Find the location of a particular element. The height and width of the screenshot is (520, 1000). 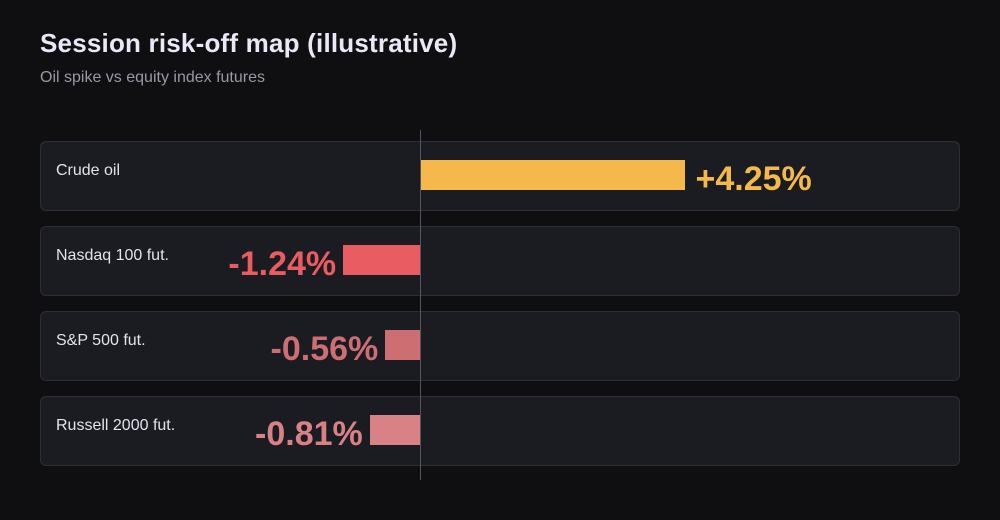

value-label-russell-2000: -0.81% is located at coordinates (309, 434).